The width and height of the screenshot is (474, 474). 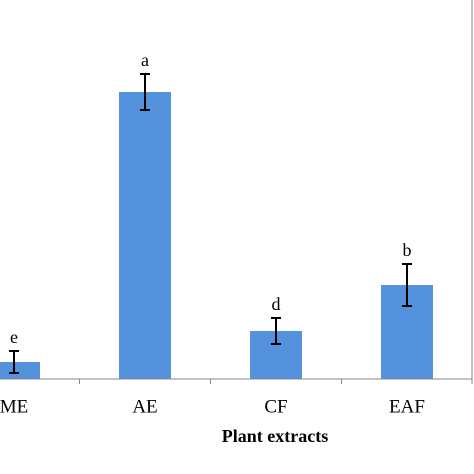 I want to click on x-tick-label: ME, so click(x=14, y=406).